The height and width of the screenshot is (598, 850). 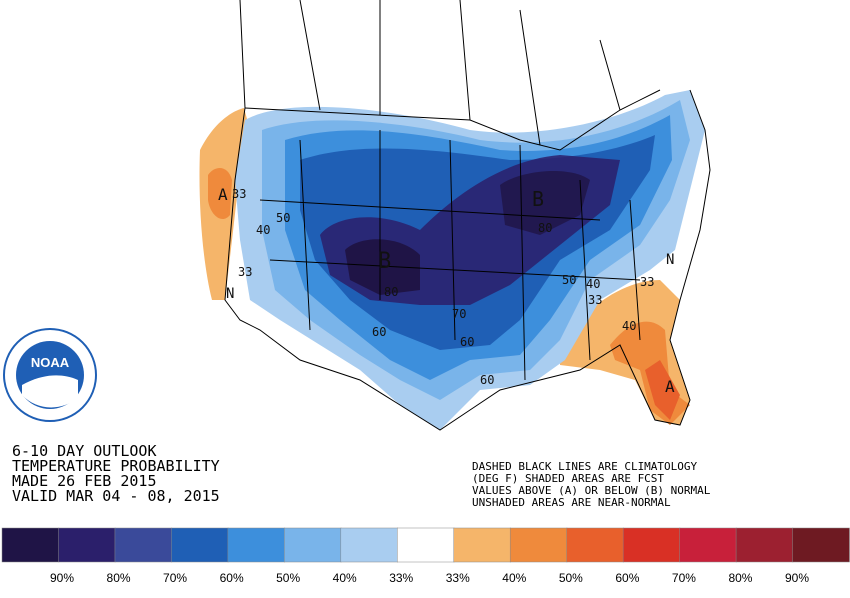 I want to click on map-label: 70, so click(x=459, y=314).